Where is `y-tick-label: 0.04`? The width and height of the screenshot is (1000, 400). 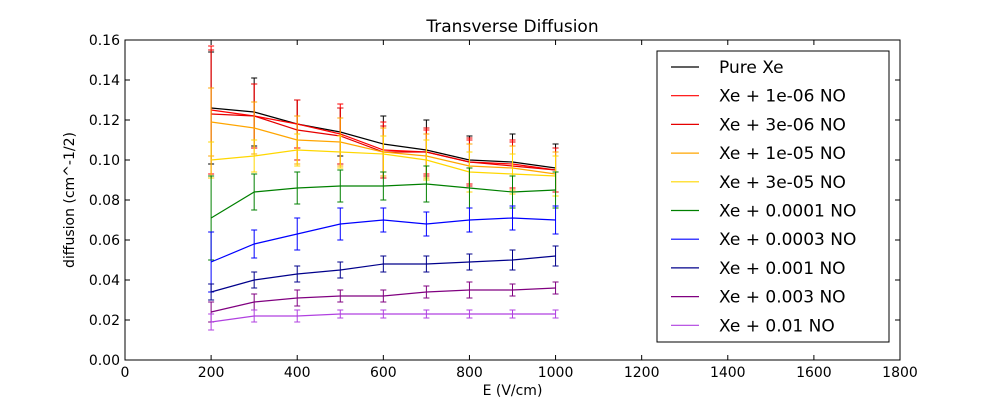 y-tick-label: 0.04 is located at coordinates (104, 281).